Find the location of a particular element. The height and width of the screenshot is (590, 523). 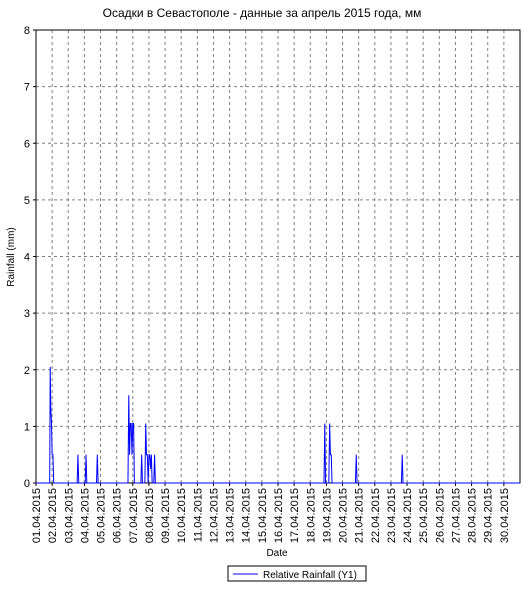

x-tick-label: 01.04.2015 is located at coordinates (37, 515).